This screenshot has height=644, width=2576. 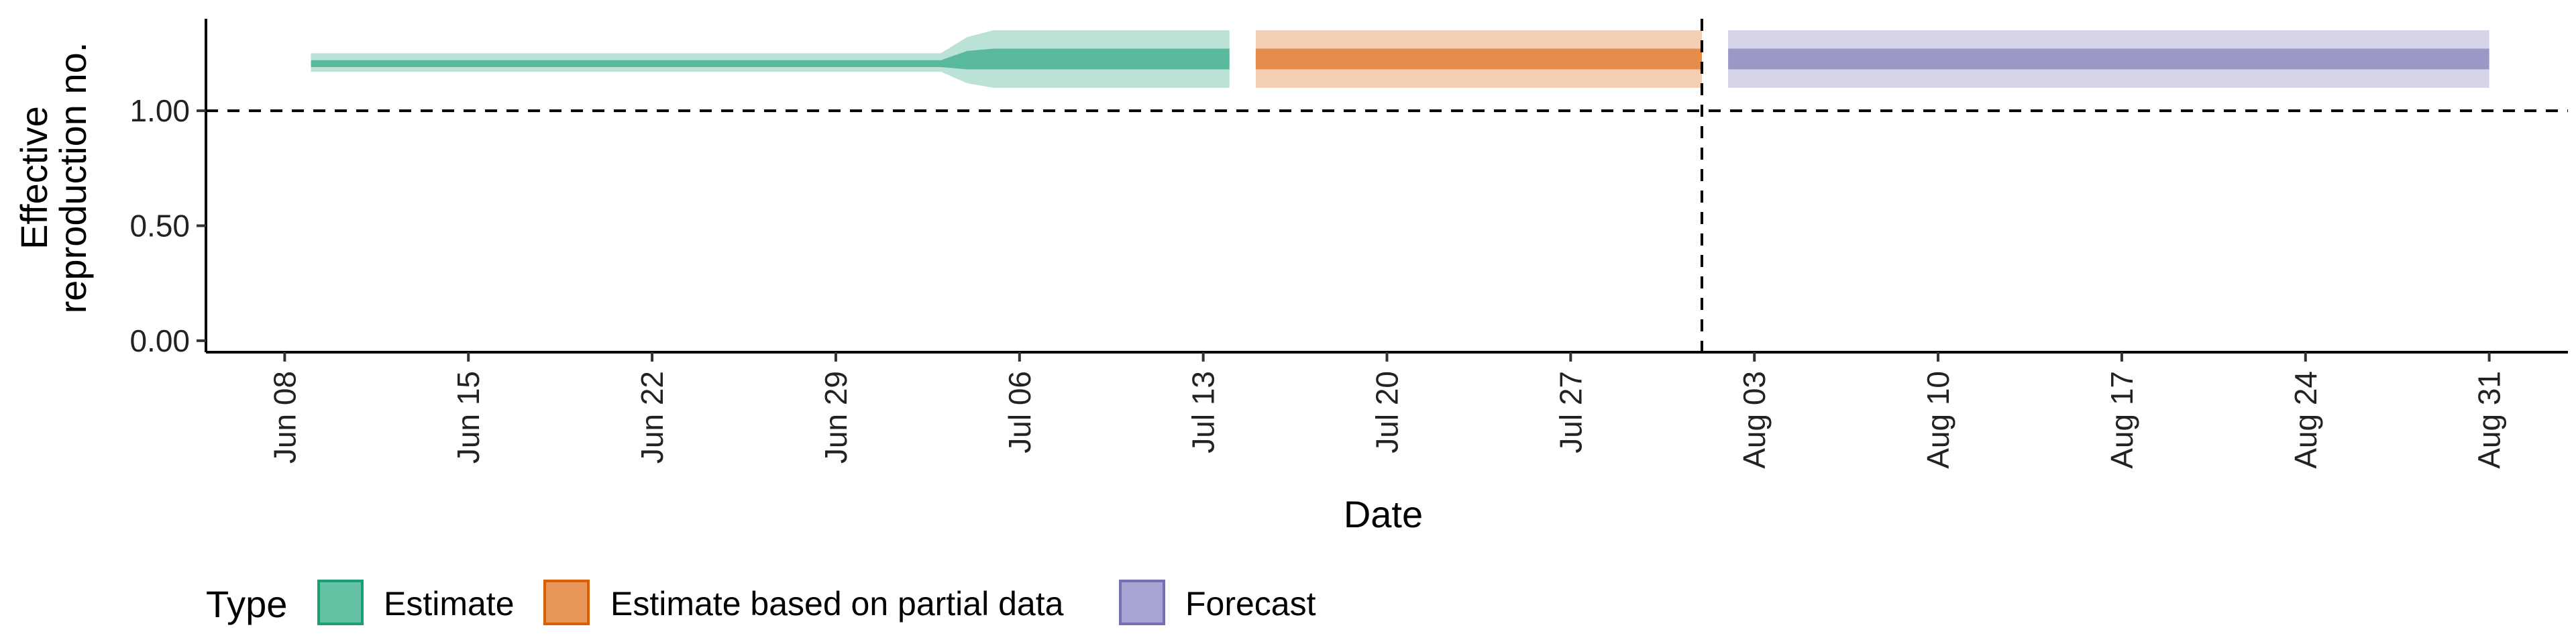 I want to click on x-tick-label: Aug 24, so click(x=2305, y=420).